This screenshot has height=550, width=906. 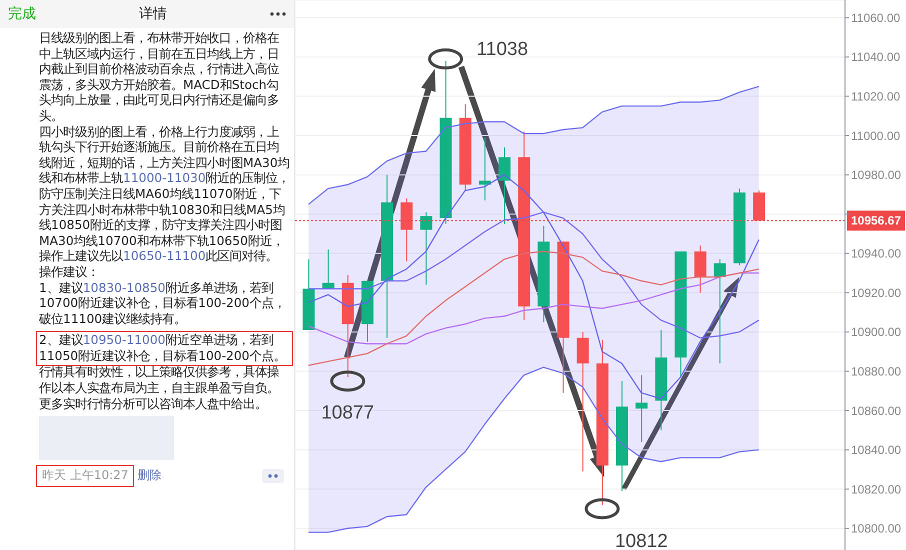 I want to click on annotation: 10812, so click(x=641, y=540).